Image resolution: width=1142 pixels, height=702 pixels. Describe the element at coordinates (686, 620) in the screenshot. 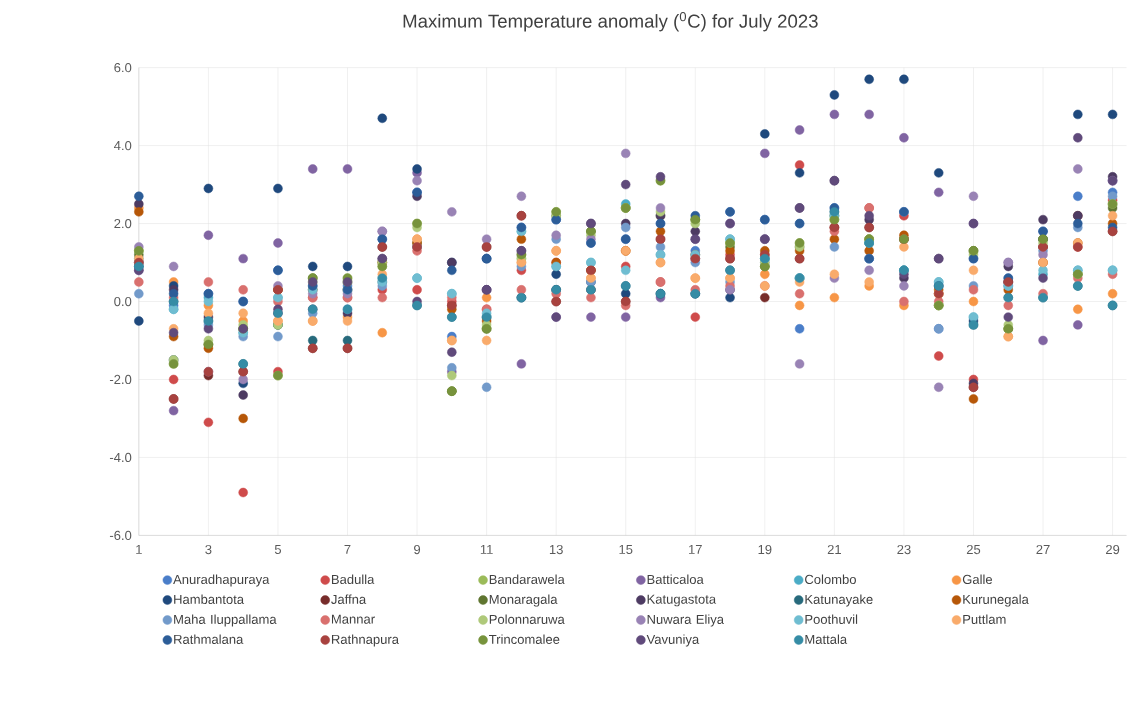

I see `legend-label: Nuwara Eliya` at that location.